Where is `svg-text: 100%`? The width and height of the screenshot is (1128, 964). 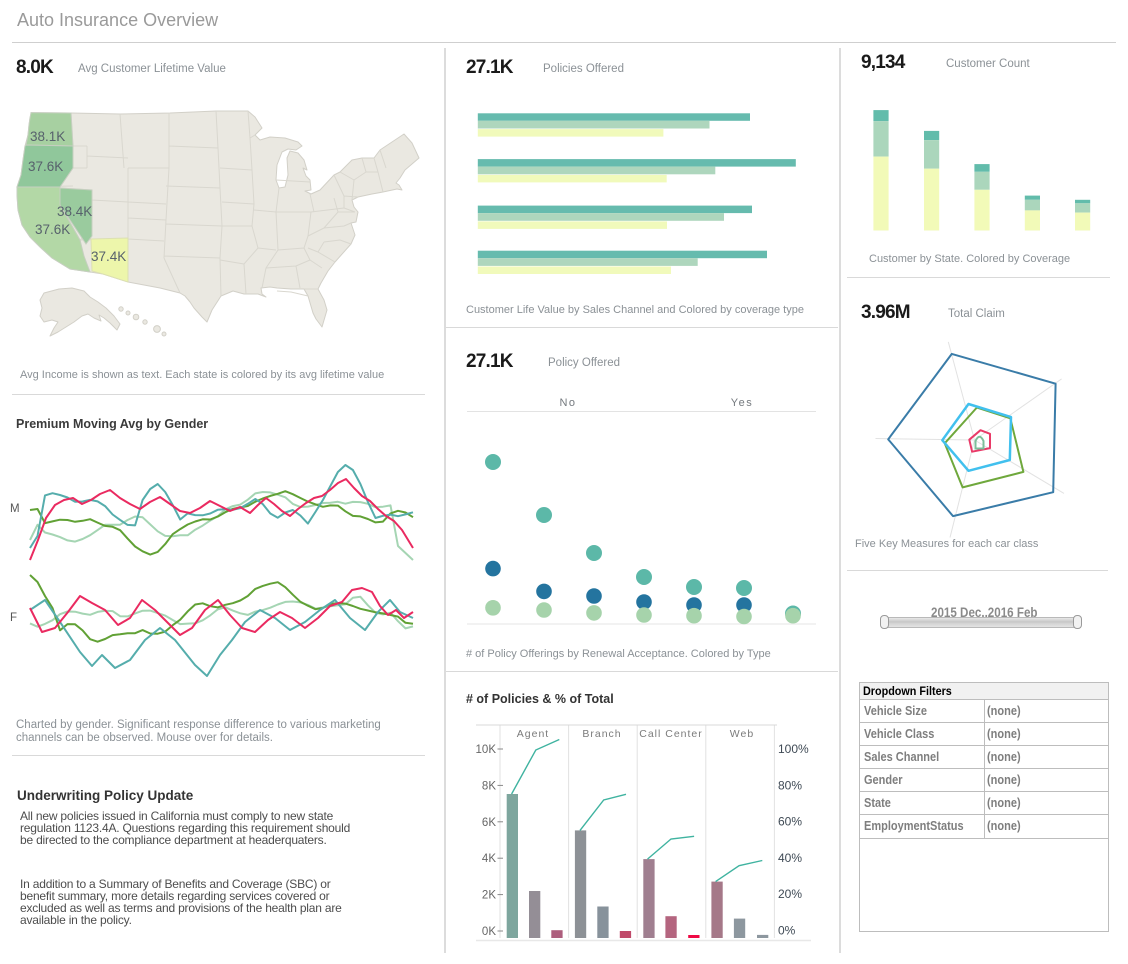
svg-text: 100% is located at coordinates (793, 749).